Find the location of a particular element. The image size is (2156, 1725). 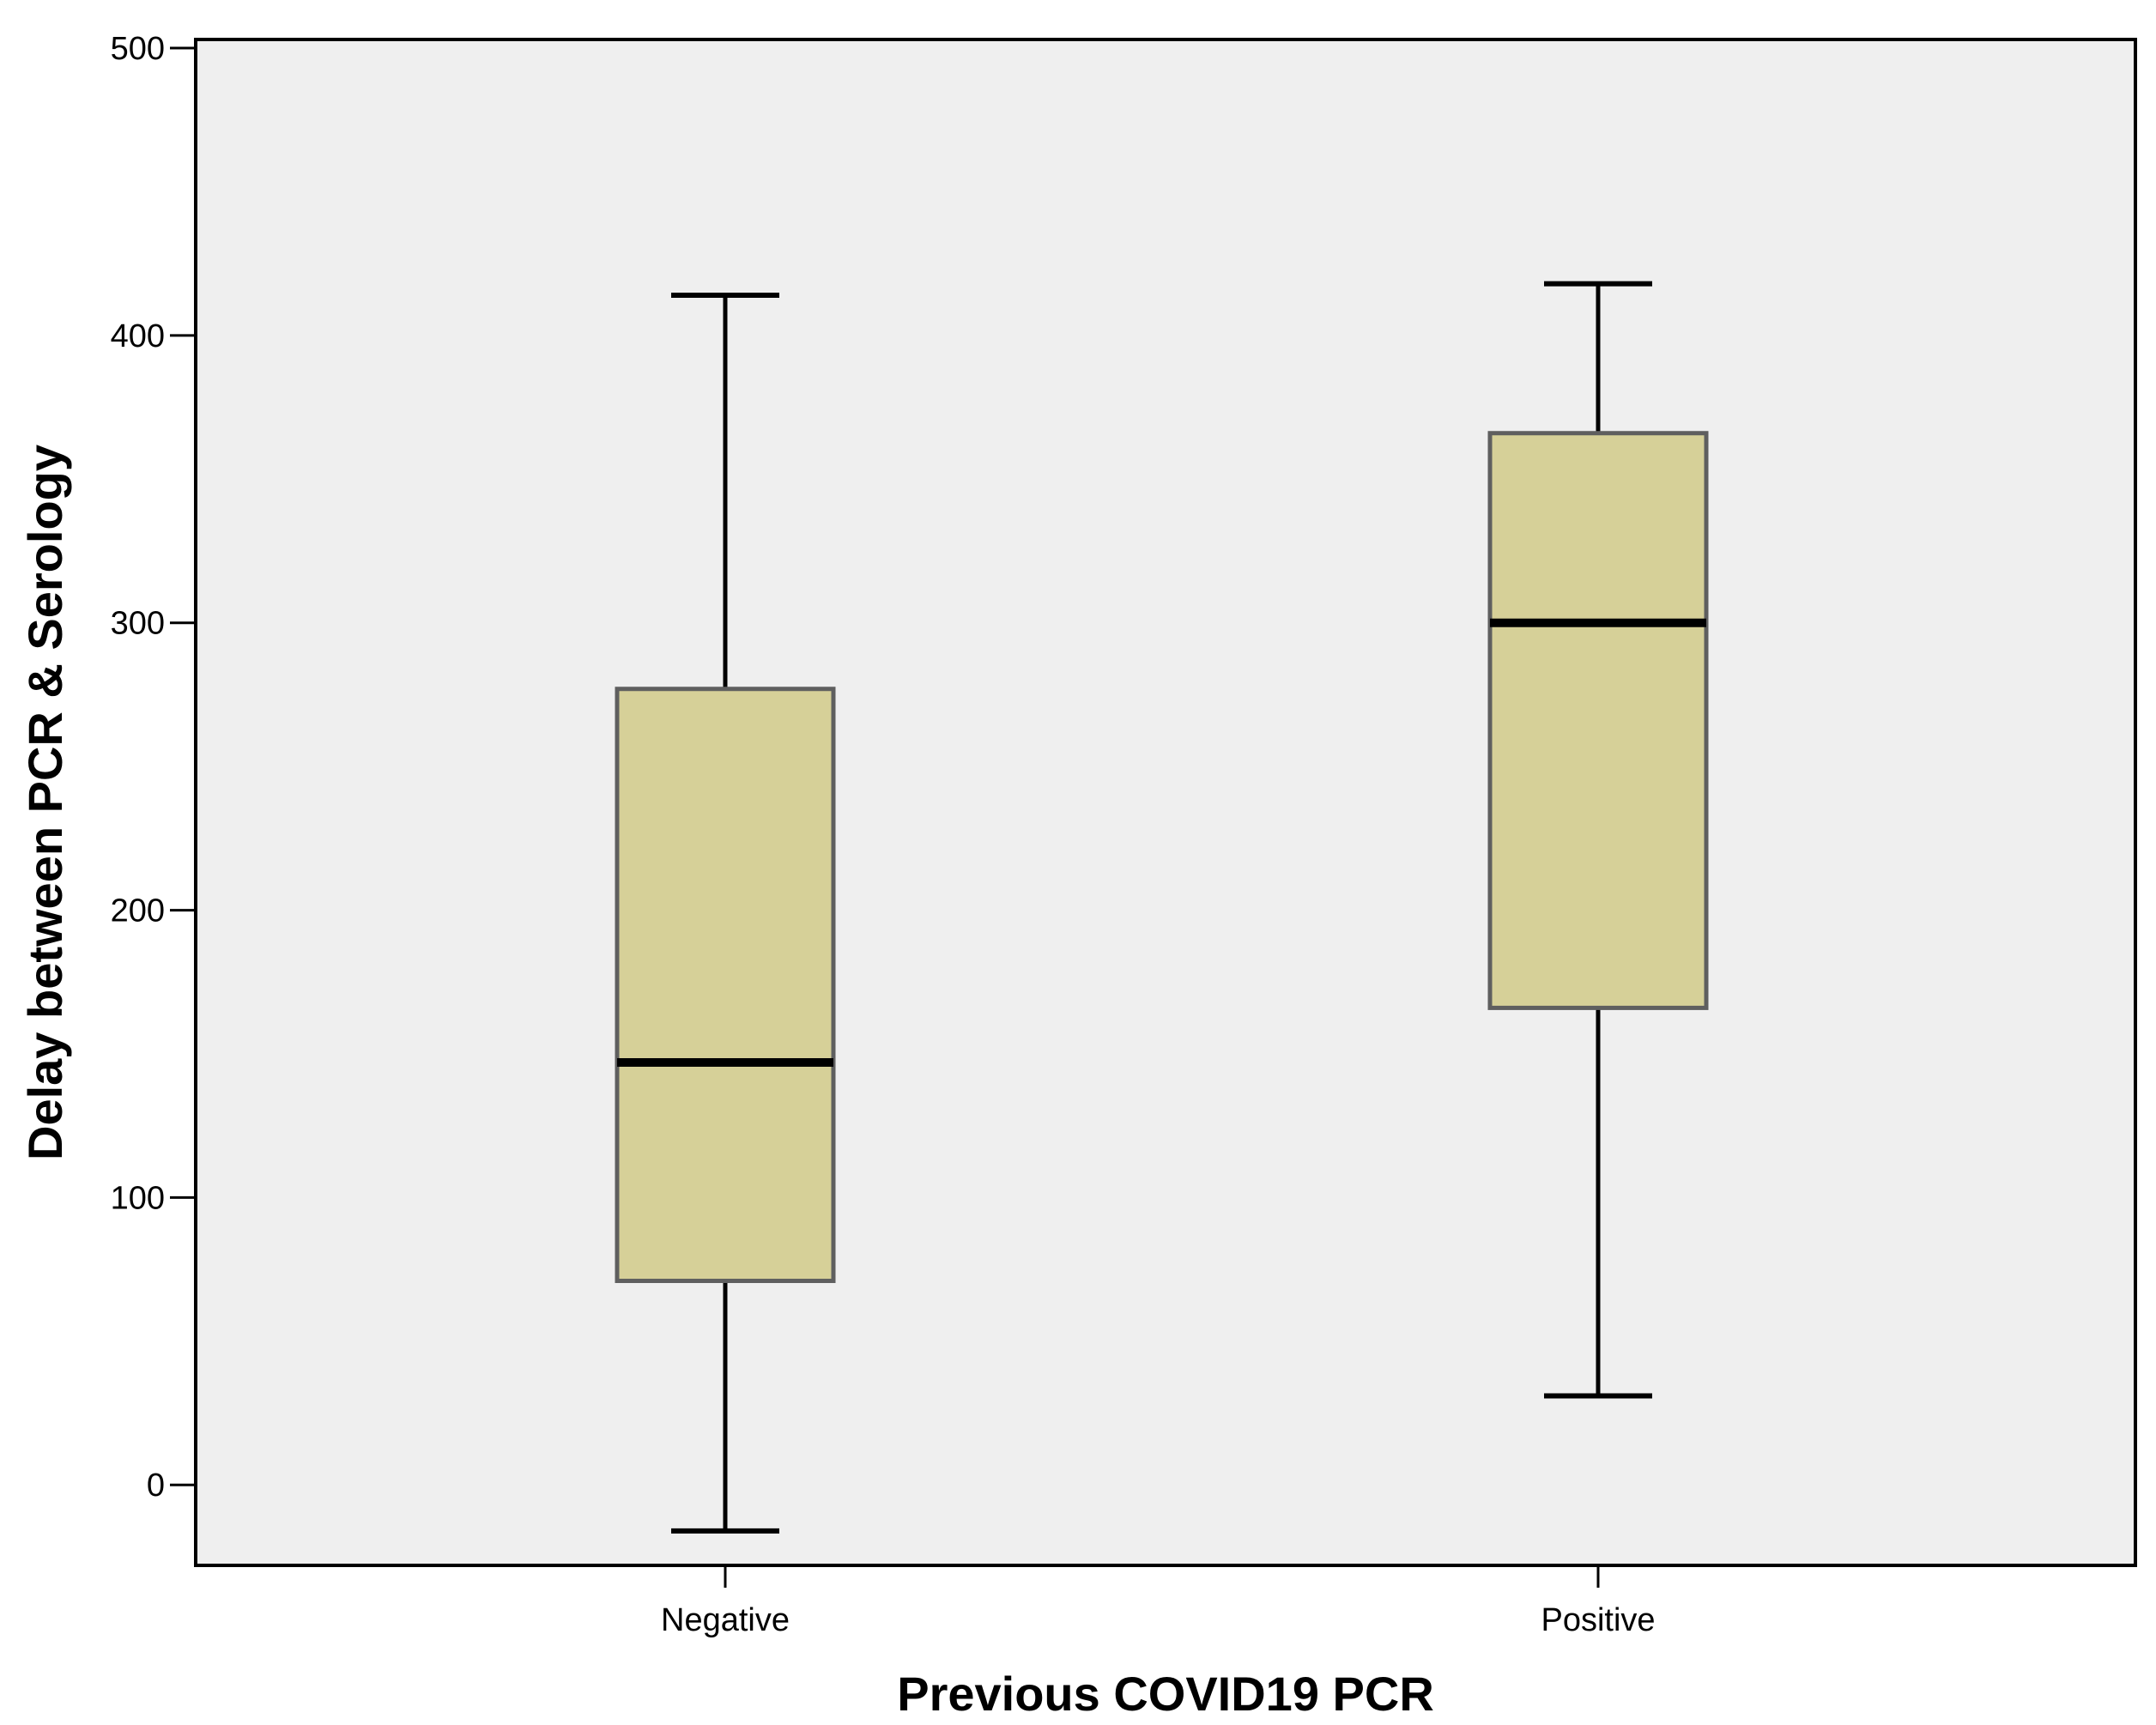

y-tick-label: 100 is located at coordinates (138, 1198).